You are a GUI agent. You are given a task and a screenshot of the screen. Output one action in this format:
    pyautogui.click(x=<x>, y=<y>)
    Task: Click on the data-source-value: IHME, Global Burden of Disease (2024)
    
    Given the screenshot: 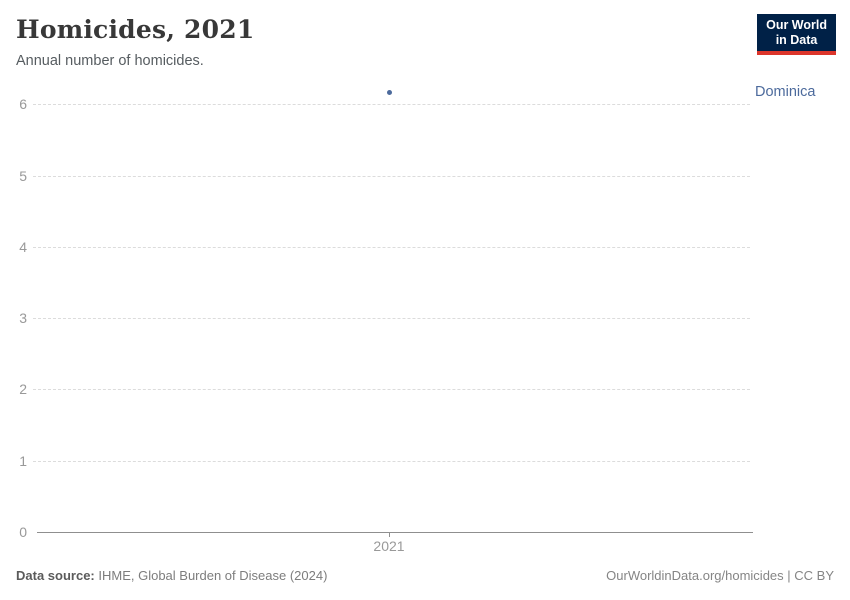 What is the action you would take?
    pyautogui.click(x=211, y=575)
    